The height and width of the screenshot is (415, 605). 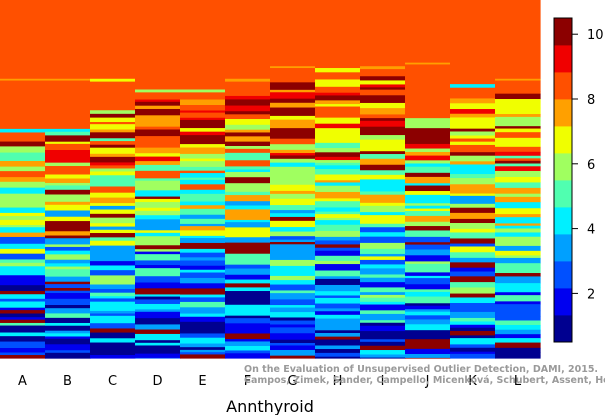 I want to click on colorbar-ticks: 2 4 6 8 10, so click(x=588, y=165).